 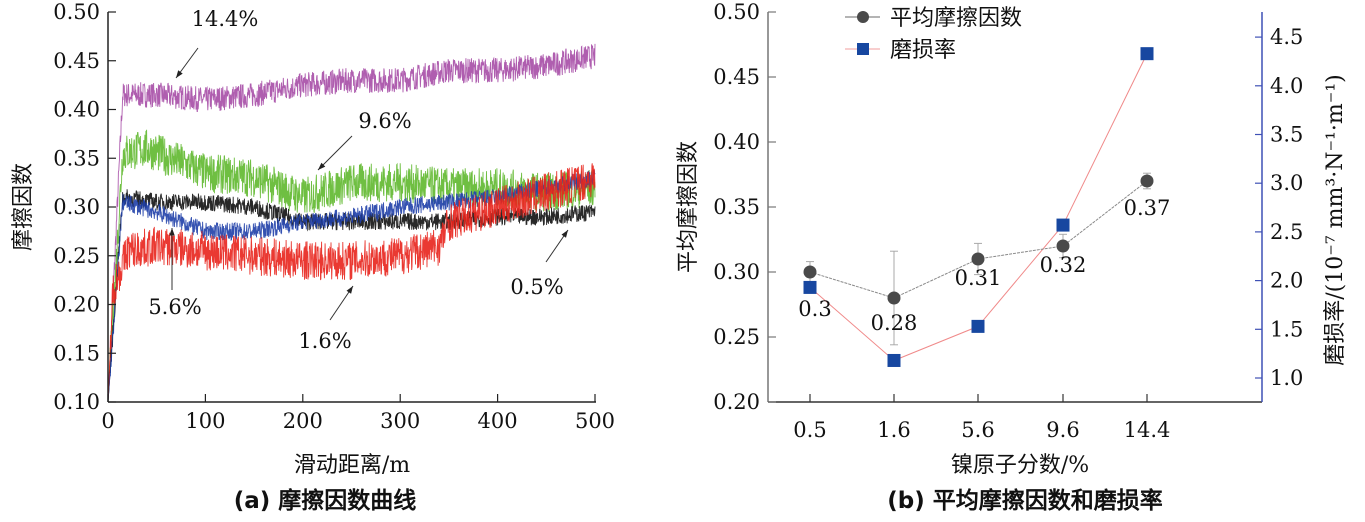 I want to click on a-x-label: 滑动距离/m, so click(x=352, y=465).